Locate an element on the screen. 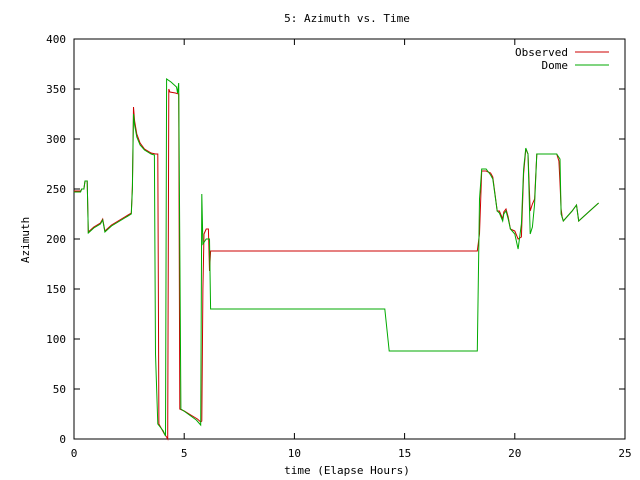  y-tick-label: 150 is located at coordinates (56, 289).